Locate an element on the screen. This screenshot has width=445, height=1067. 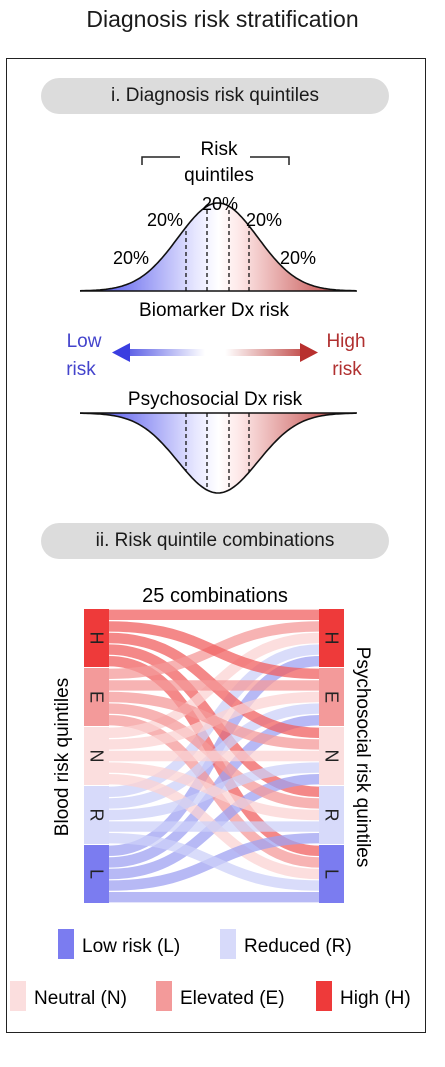
psychosocial-bar-L is located at coordinates (331, 874).